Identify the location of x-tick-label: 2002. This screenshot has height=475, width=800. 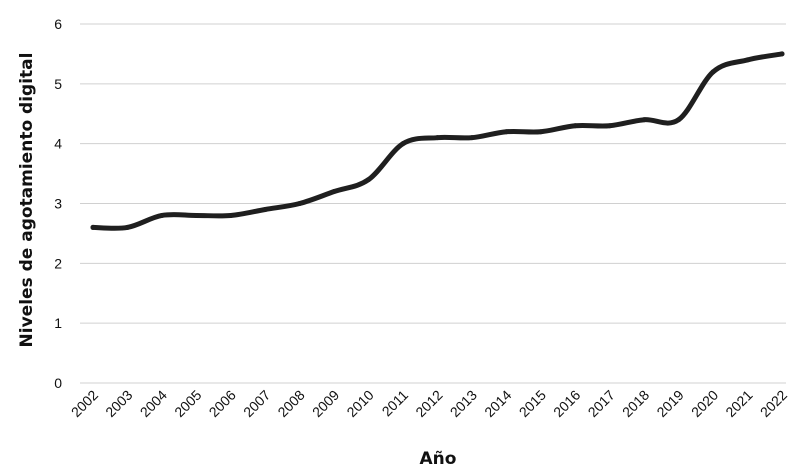
(84, 403).